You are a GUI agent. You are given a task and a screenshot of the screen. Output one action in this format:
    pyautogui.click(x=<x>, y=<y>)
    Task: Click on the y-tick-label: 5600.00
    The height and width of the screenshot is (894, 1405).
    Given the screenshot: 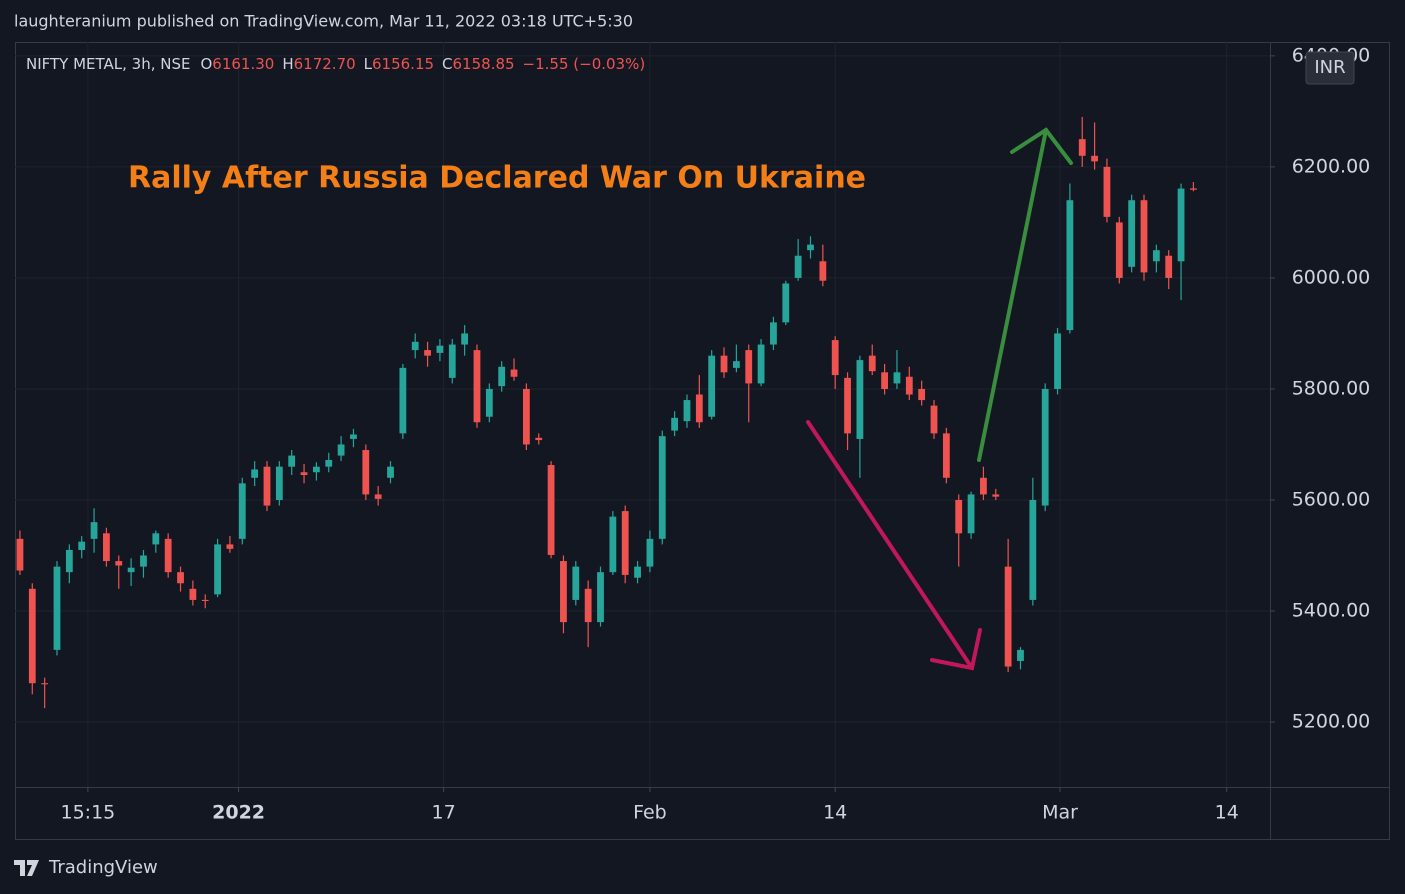 What is the action you would take?
    pyautogui.click(x=1331, y=499)
    